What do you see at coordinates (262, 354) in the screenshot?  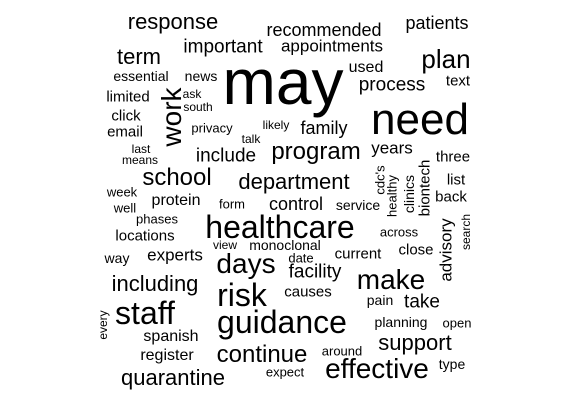 I see `word-continue: continue` at bounding box center [262, 354].